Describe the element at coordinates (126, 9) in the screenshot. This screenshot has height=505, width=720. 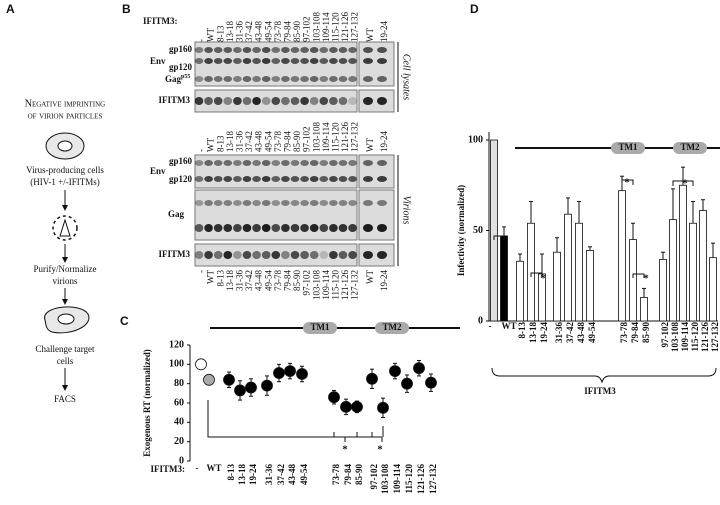
I see `panel-label: B` at that location.